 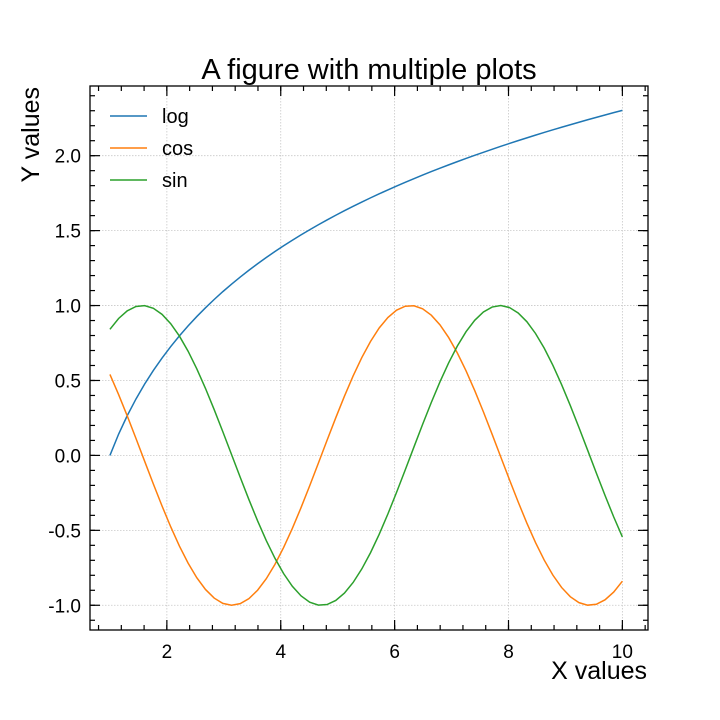 What do you see at coordinates (177, 149) in the screenshot?
I see `legend-label-cos: cos` at bounding box center [177, 149].